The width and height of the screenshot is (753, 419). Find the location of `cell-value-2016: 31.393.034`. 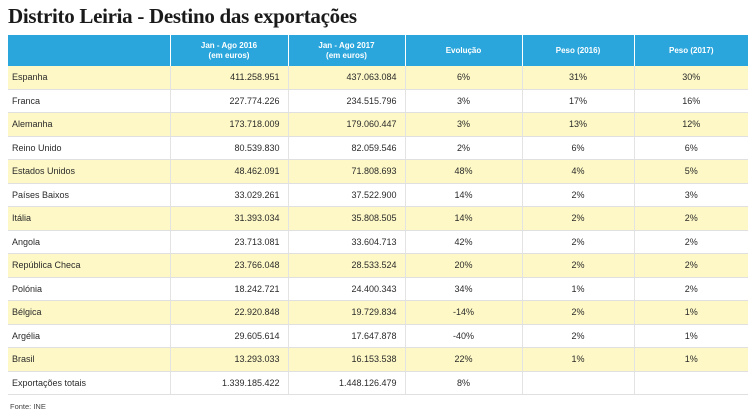

cell-value-2016: 31.393.034 is located at coordinates (228, 218).